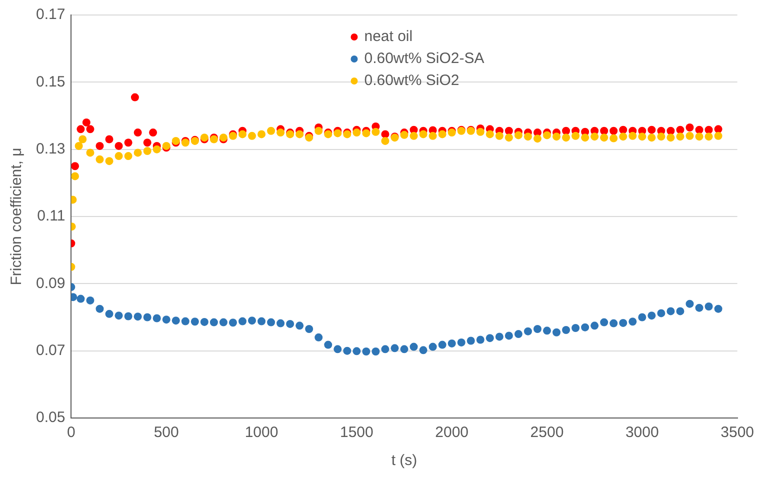 The height and width of the screenshot is (478, 760). What do you see at coordinates (51, 283) in the screenshot?
I see `y-tick-label: 0.09` at bounding box center [51, 283].